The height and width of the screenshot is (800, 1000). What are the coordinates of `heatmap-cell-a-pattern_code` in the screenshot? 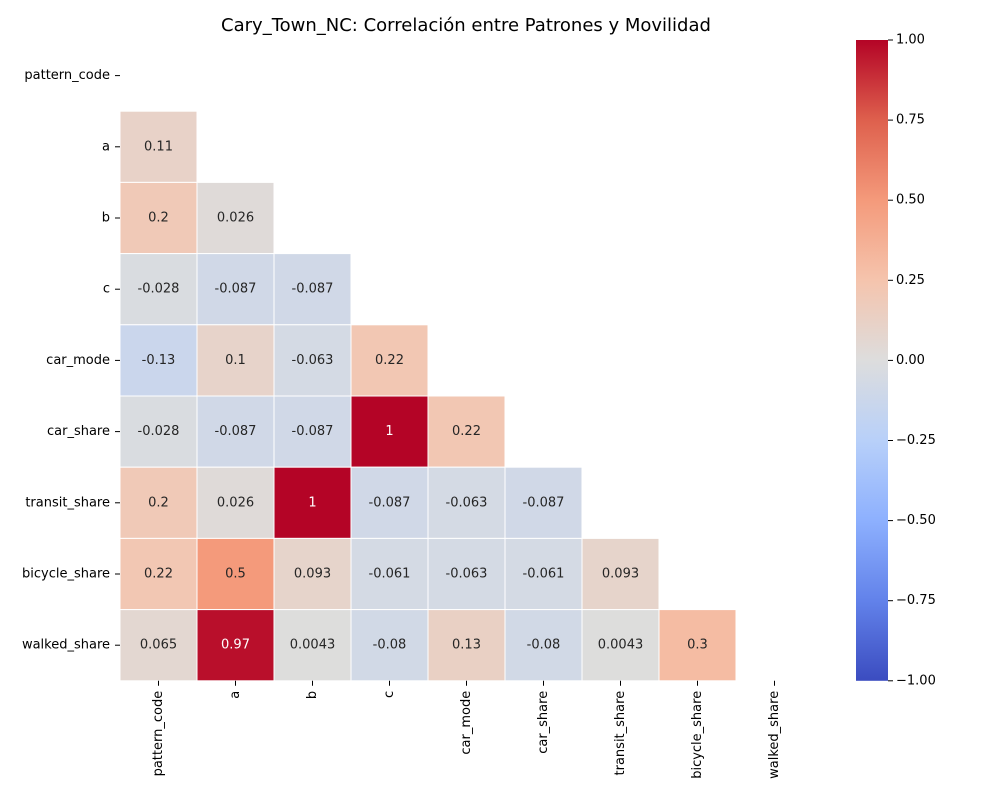 It's located at (158, 146).